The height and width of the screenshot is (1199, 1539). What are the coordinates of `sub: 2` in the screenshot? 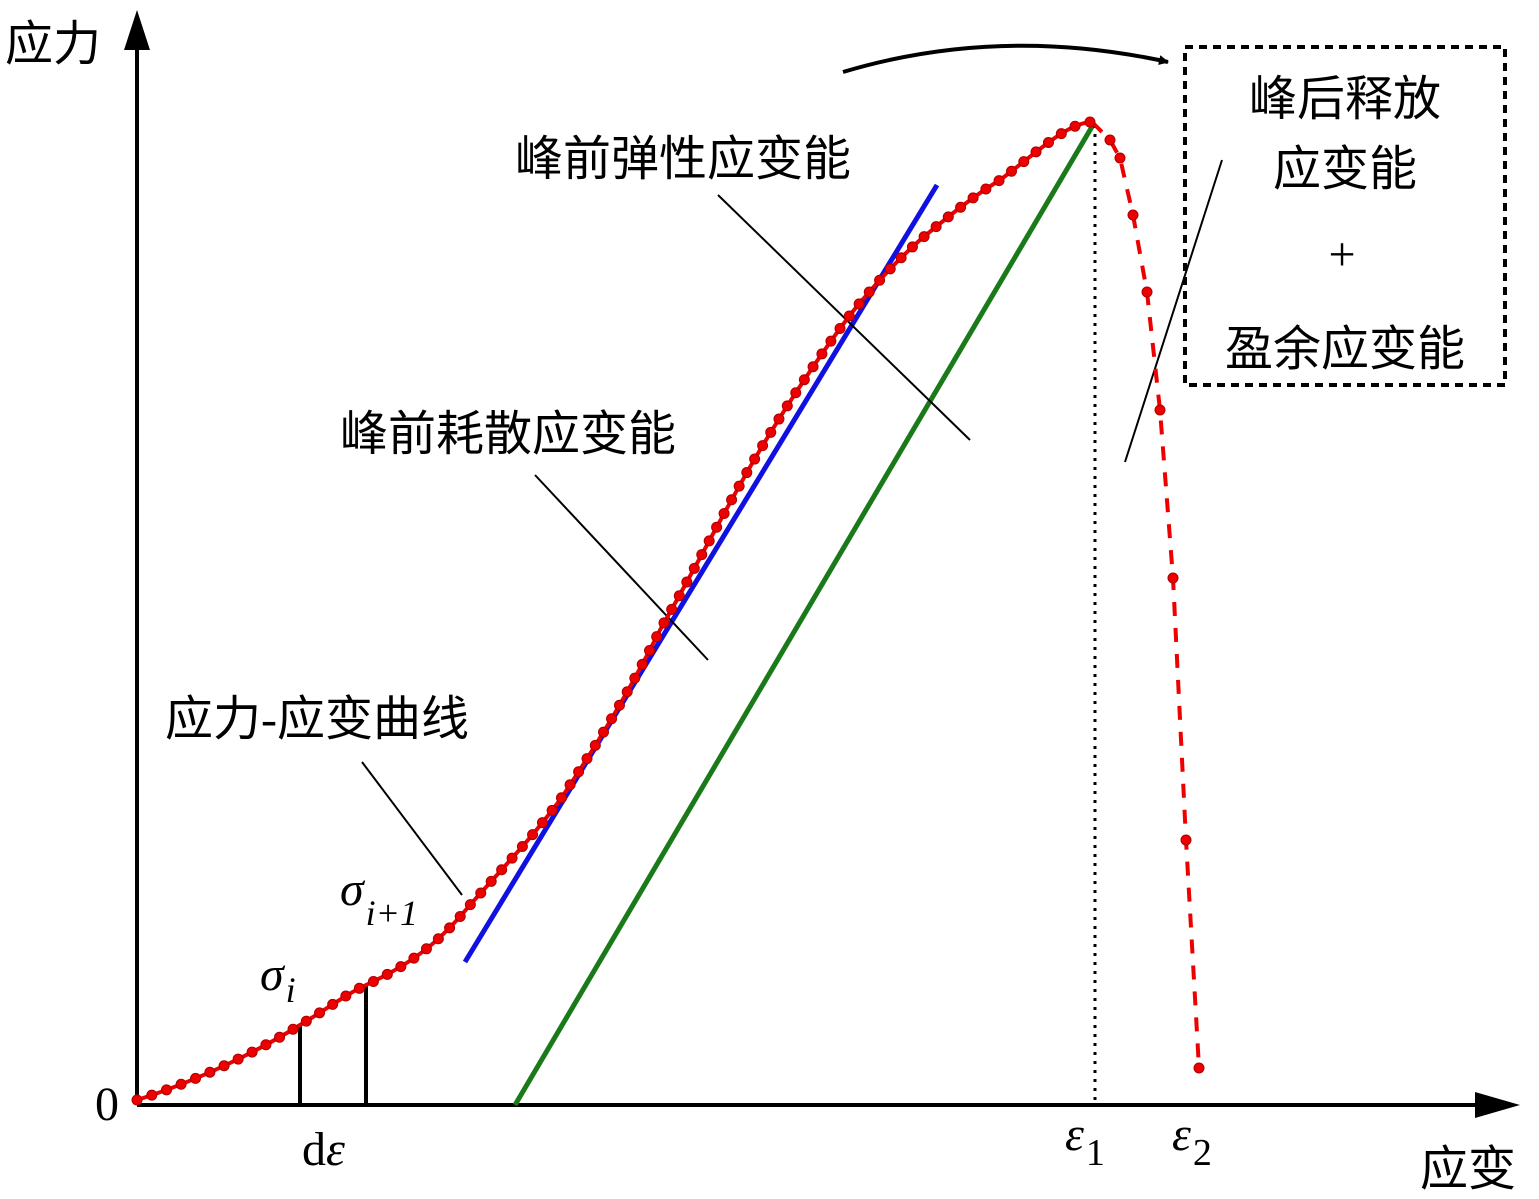 It's located at (1202, 1153).